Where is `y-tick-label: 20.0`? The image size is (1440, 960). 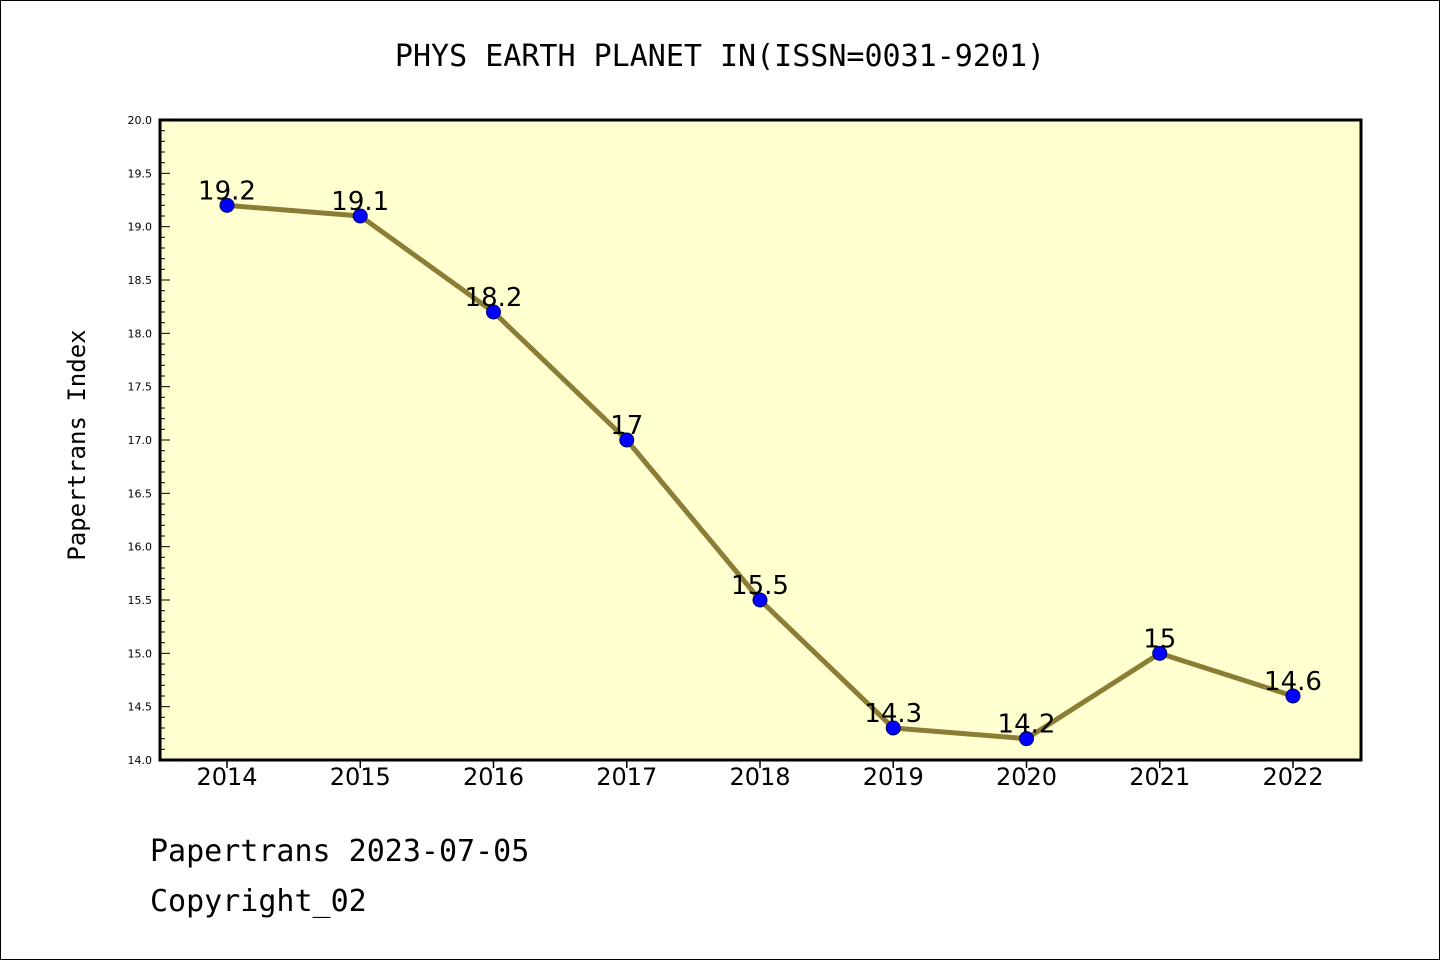
y-tick-label: 20.0 is located at coordinates (140, 120).